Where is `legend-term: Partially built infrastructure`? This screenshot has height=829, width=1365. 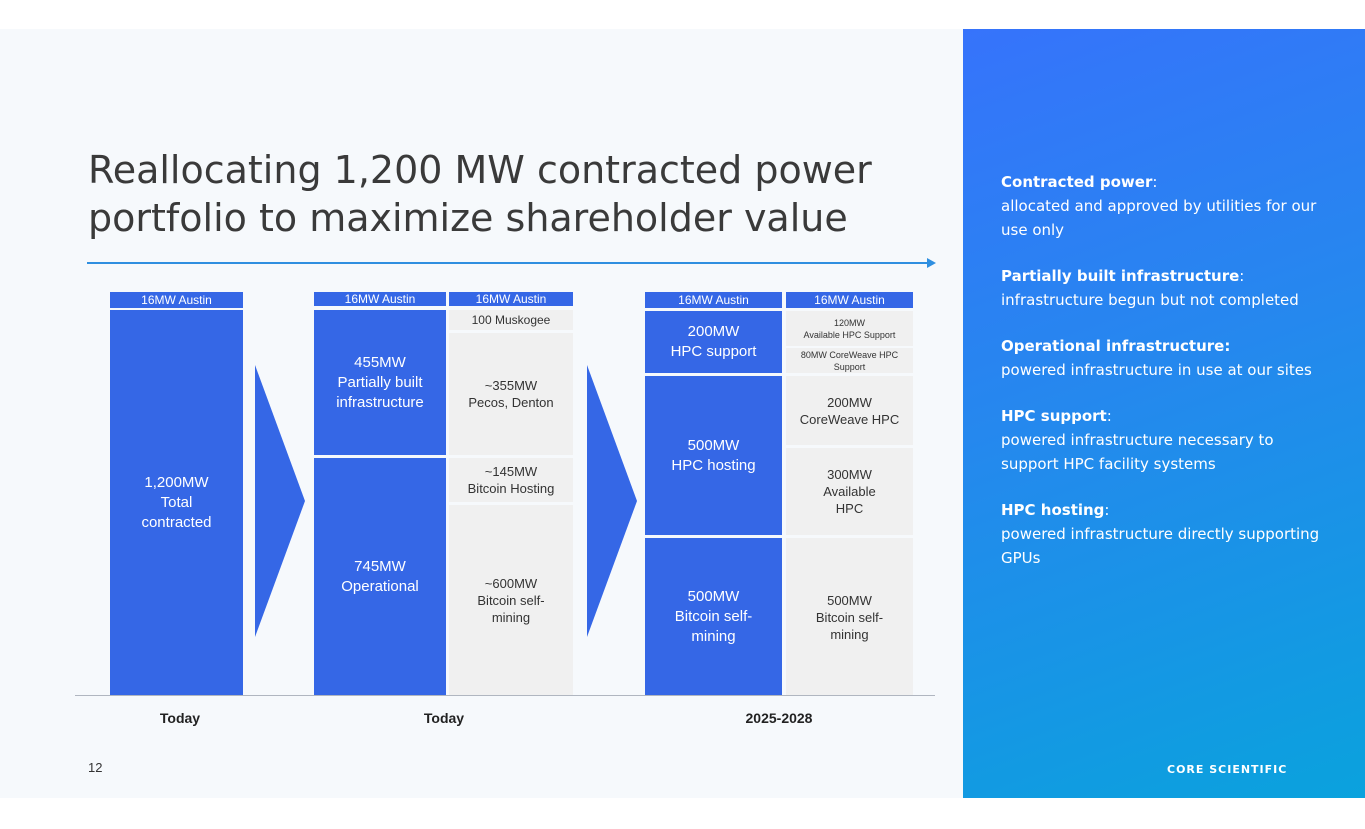
legend-term: Partially built infrastructure is located at coordinates (1120, 276).